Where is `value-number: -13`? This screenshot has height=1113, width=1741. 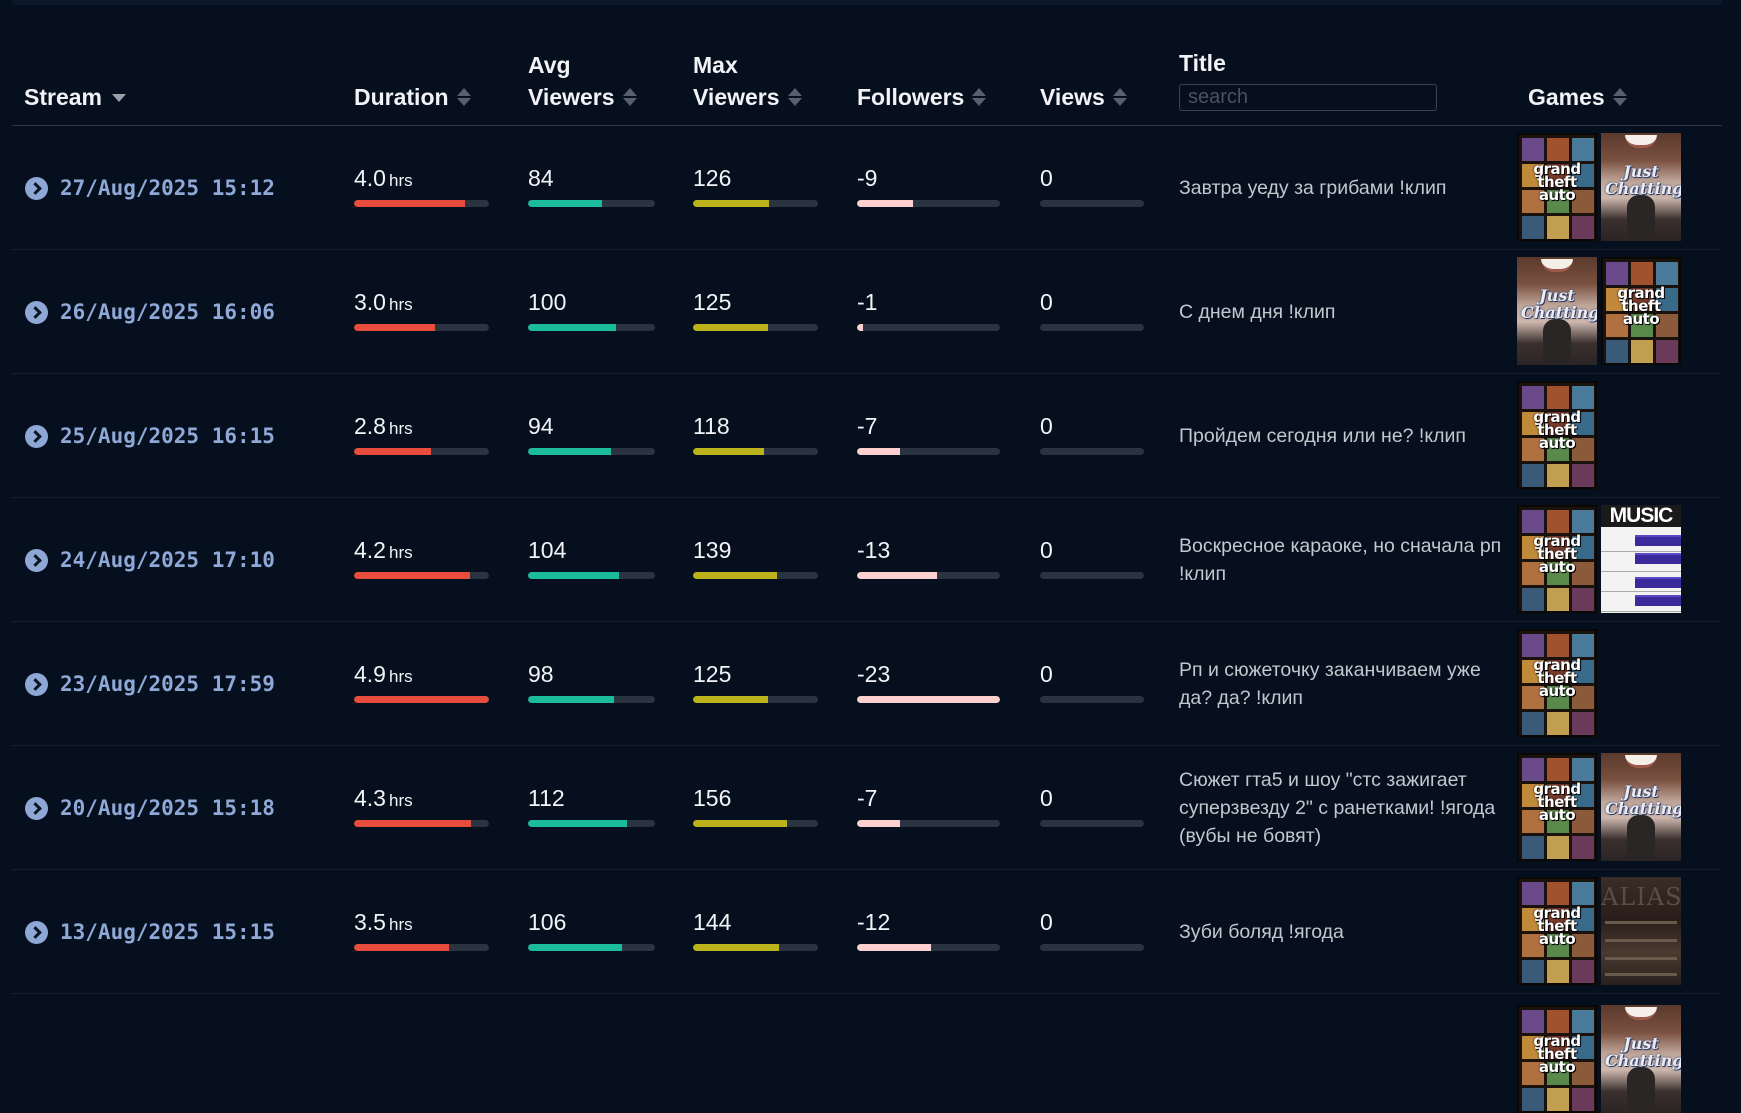
value-number: -13 is located at coordinates (874, 550).